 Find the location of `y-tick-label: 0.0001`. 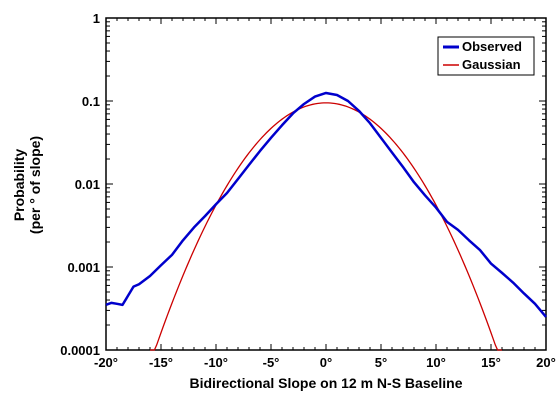

y-tick-label: 0.0001 is located at coordinates (80, 350).